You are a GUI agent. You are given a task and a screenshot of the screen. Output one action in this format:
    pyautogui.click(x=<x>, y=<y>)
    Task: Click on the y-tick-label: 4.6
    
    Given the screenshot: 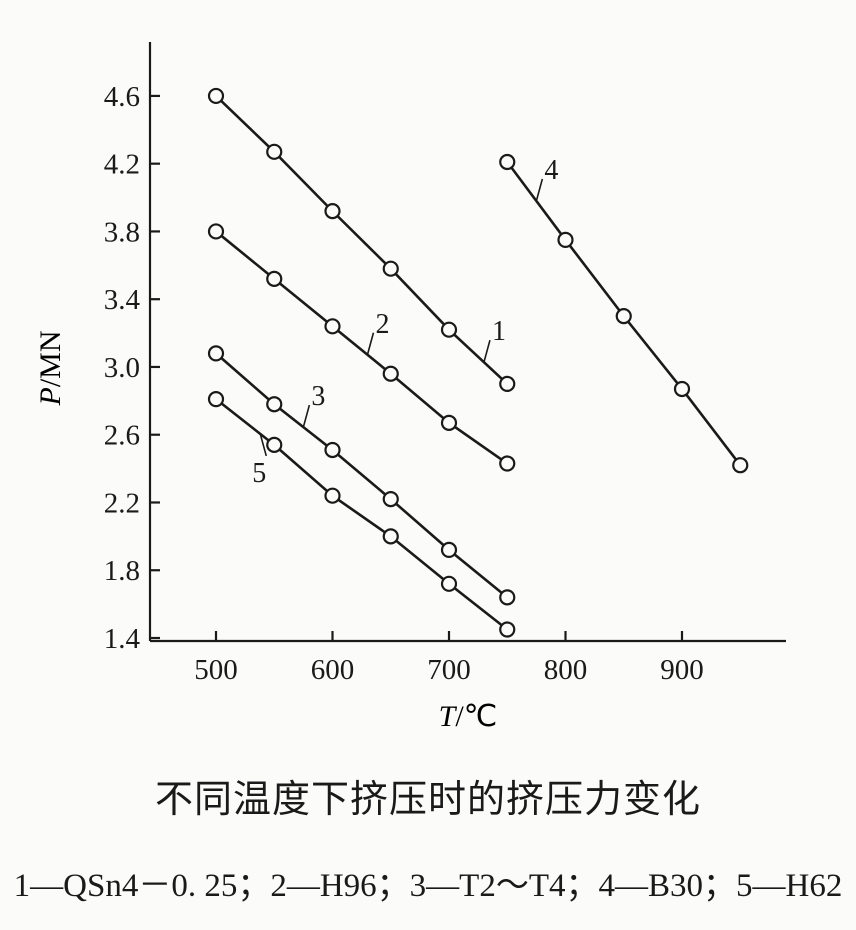 What is the action you would take?
    pyautogui.click(x=122, y=97)
    